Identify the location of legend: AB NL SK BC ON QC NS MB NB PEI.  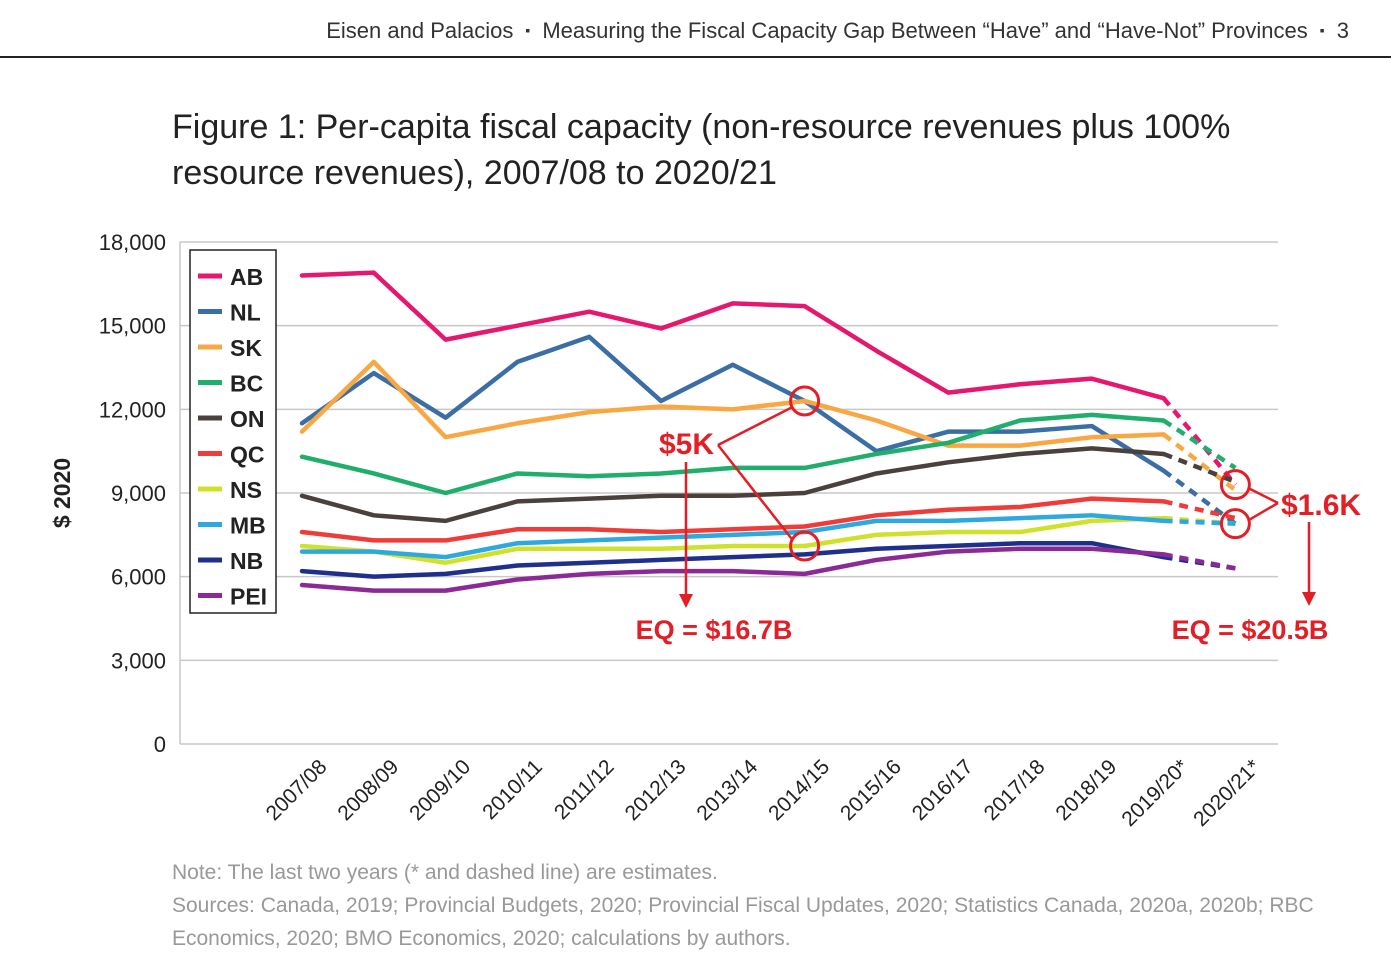
(233, 431).